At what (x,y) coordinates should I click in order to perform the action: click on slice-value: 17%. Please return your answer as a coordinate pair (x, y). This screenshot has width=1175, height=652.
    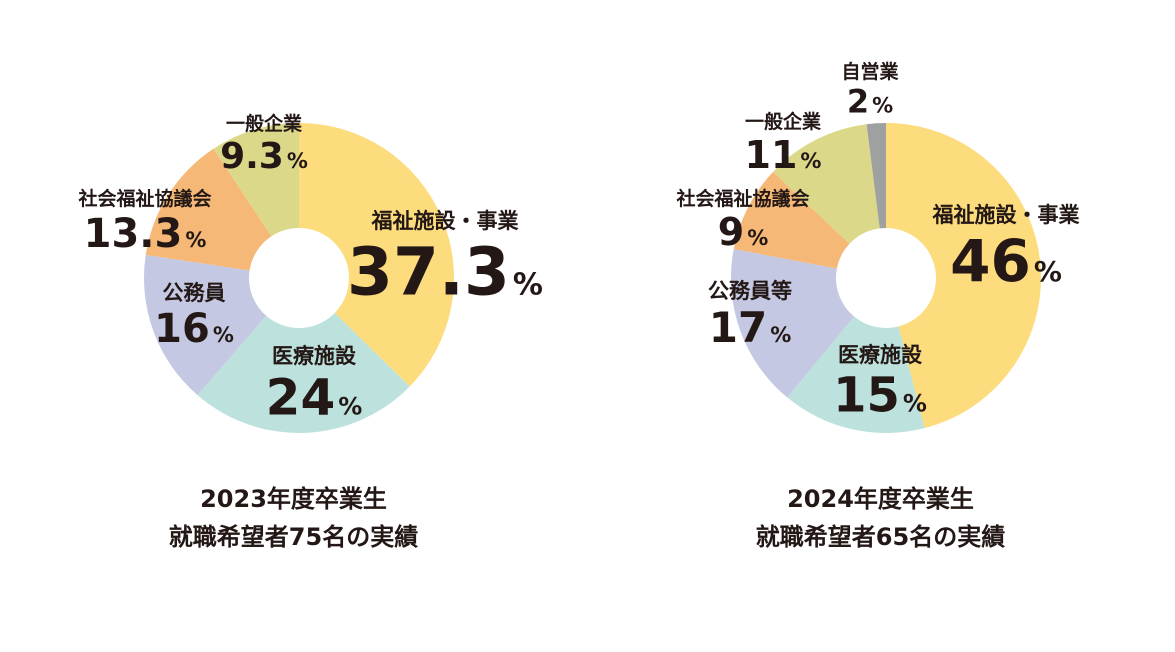
    Looking at the image, I should click on (750, 327).